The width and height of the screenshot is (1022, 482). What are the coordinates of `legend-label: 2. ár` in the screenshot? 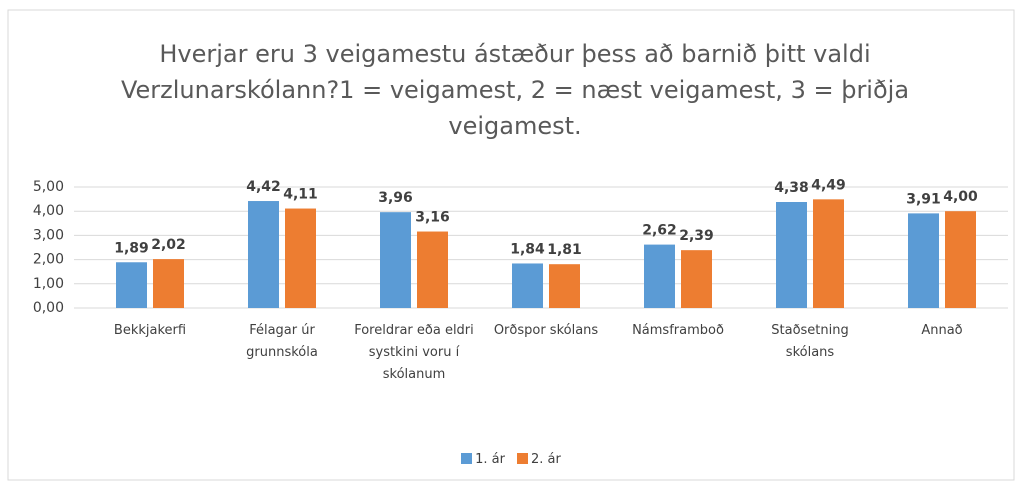 It's located at (546, 459).